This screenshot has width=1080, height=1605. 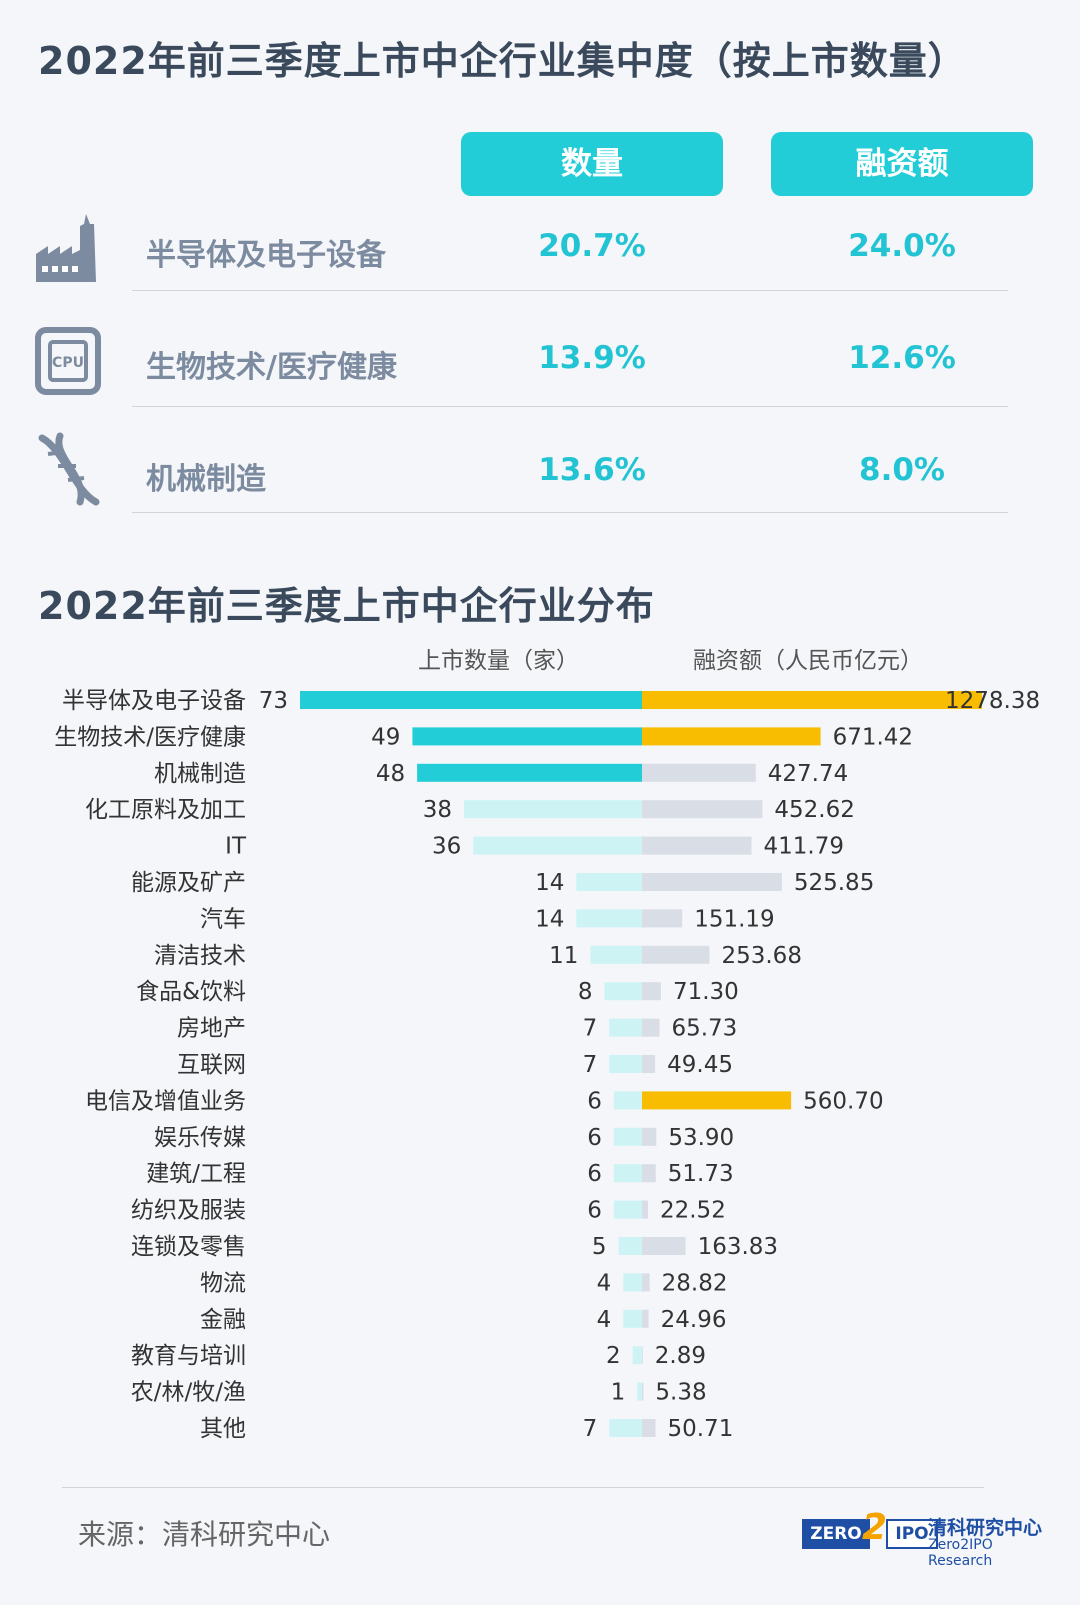 What do you see at coordinates (223, 919) in the screenshot?
I see `category-label: 汽车` at bounding box center [223, 919].